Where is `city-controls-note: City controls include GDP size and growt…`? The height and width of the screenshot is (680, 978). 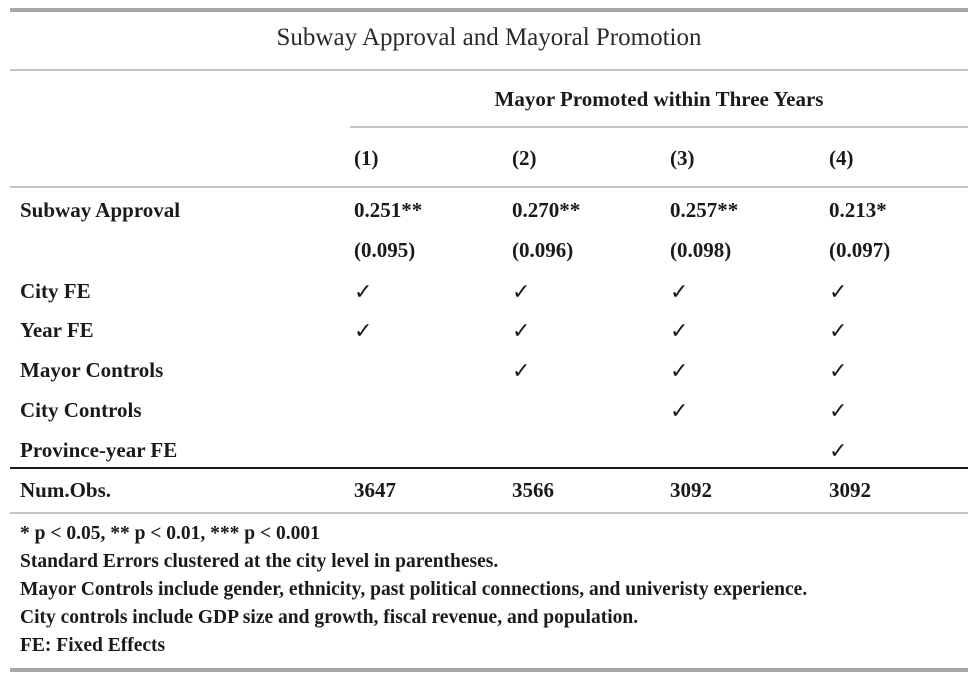
city-controls-note: City controls include GDP size and growt… is located at coordinates (329, 617).